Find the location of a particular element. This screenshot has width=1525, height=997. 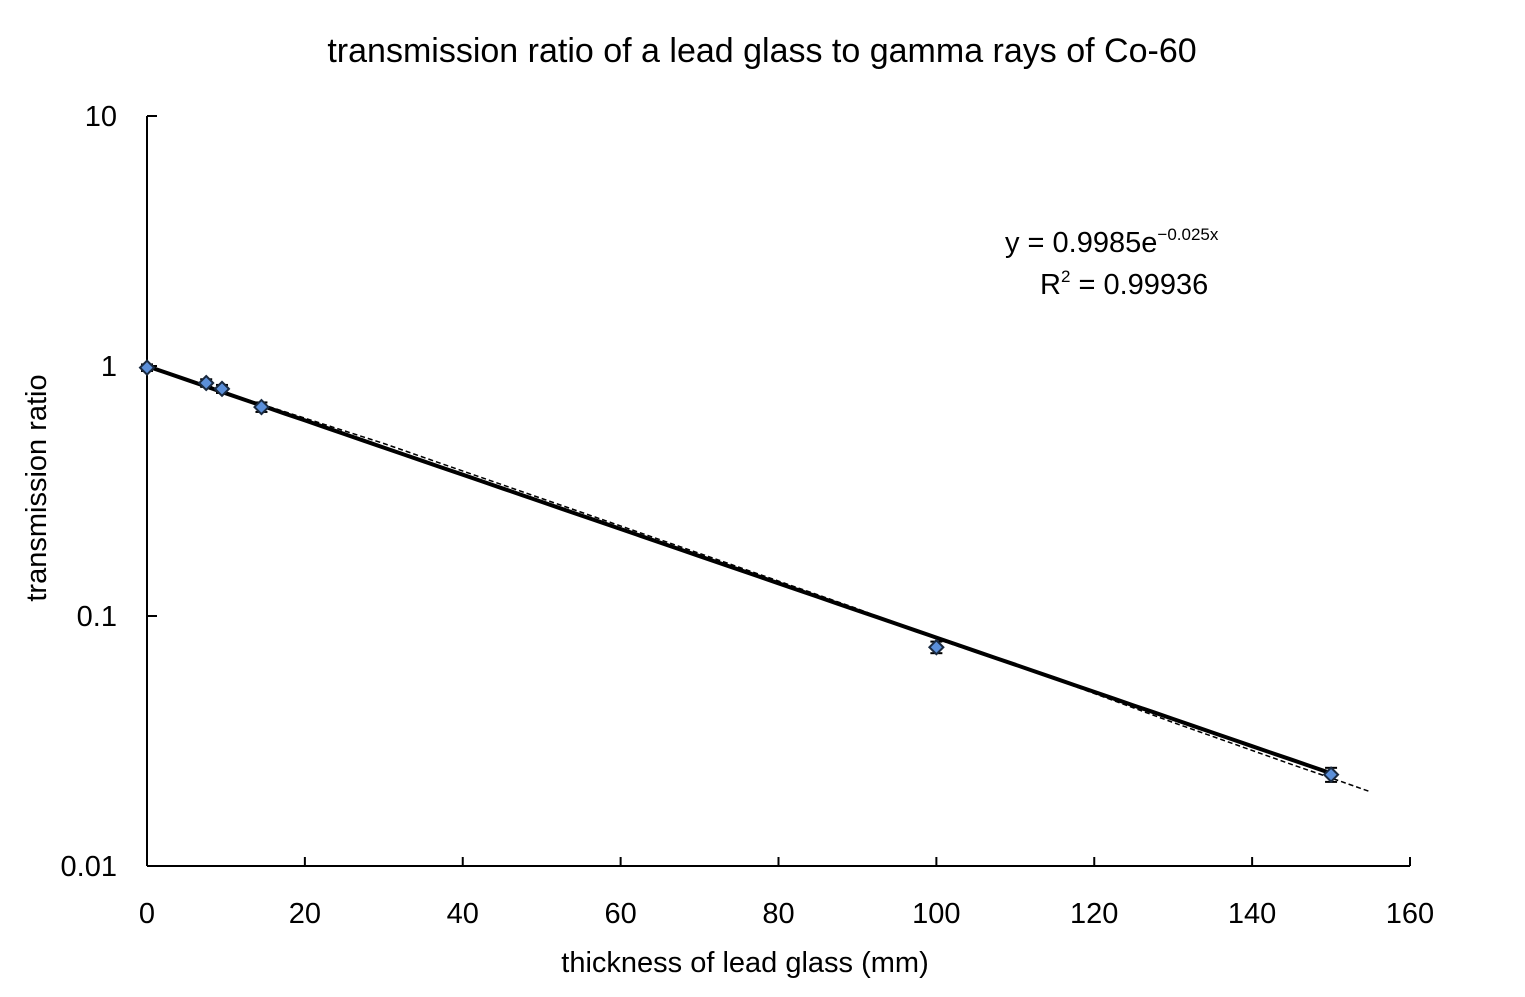

equation-exponent: −0.025x is located at coordinates (1187, 234).